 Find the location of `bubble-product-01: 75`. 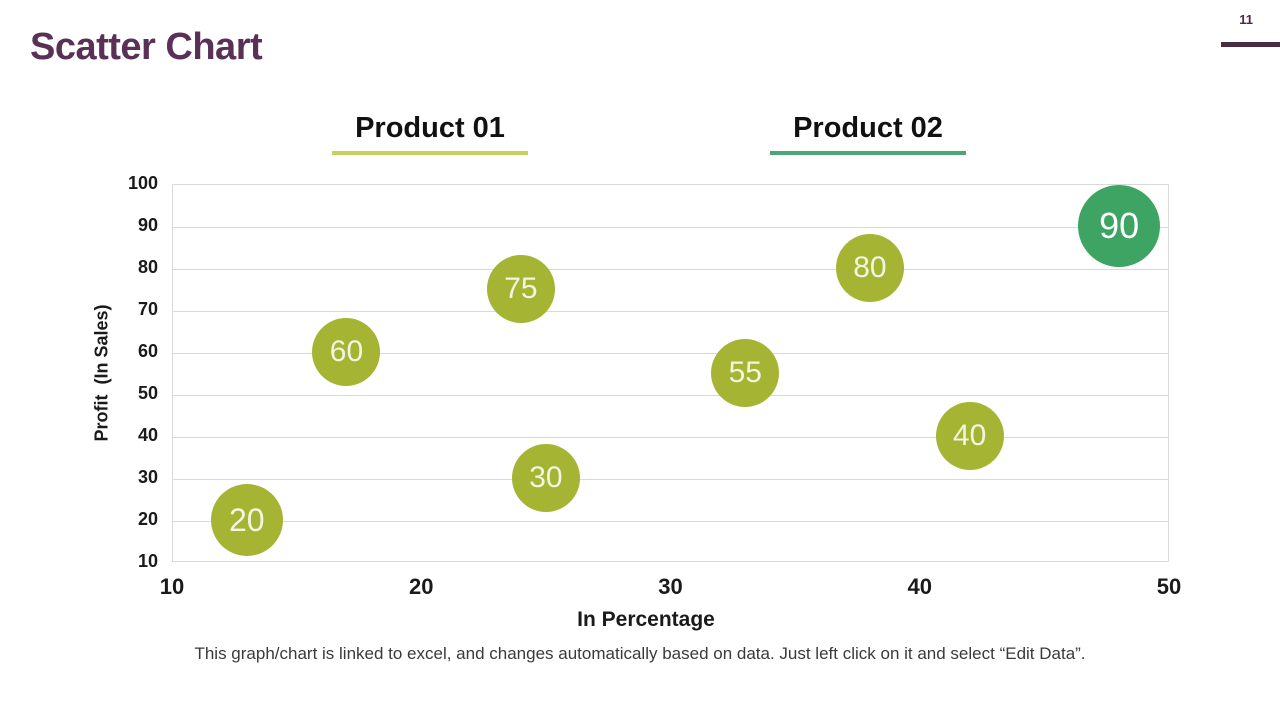

bubble-product-01: 75 is located at coordinates (520, 289).